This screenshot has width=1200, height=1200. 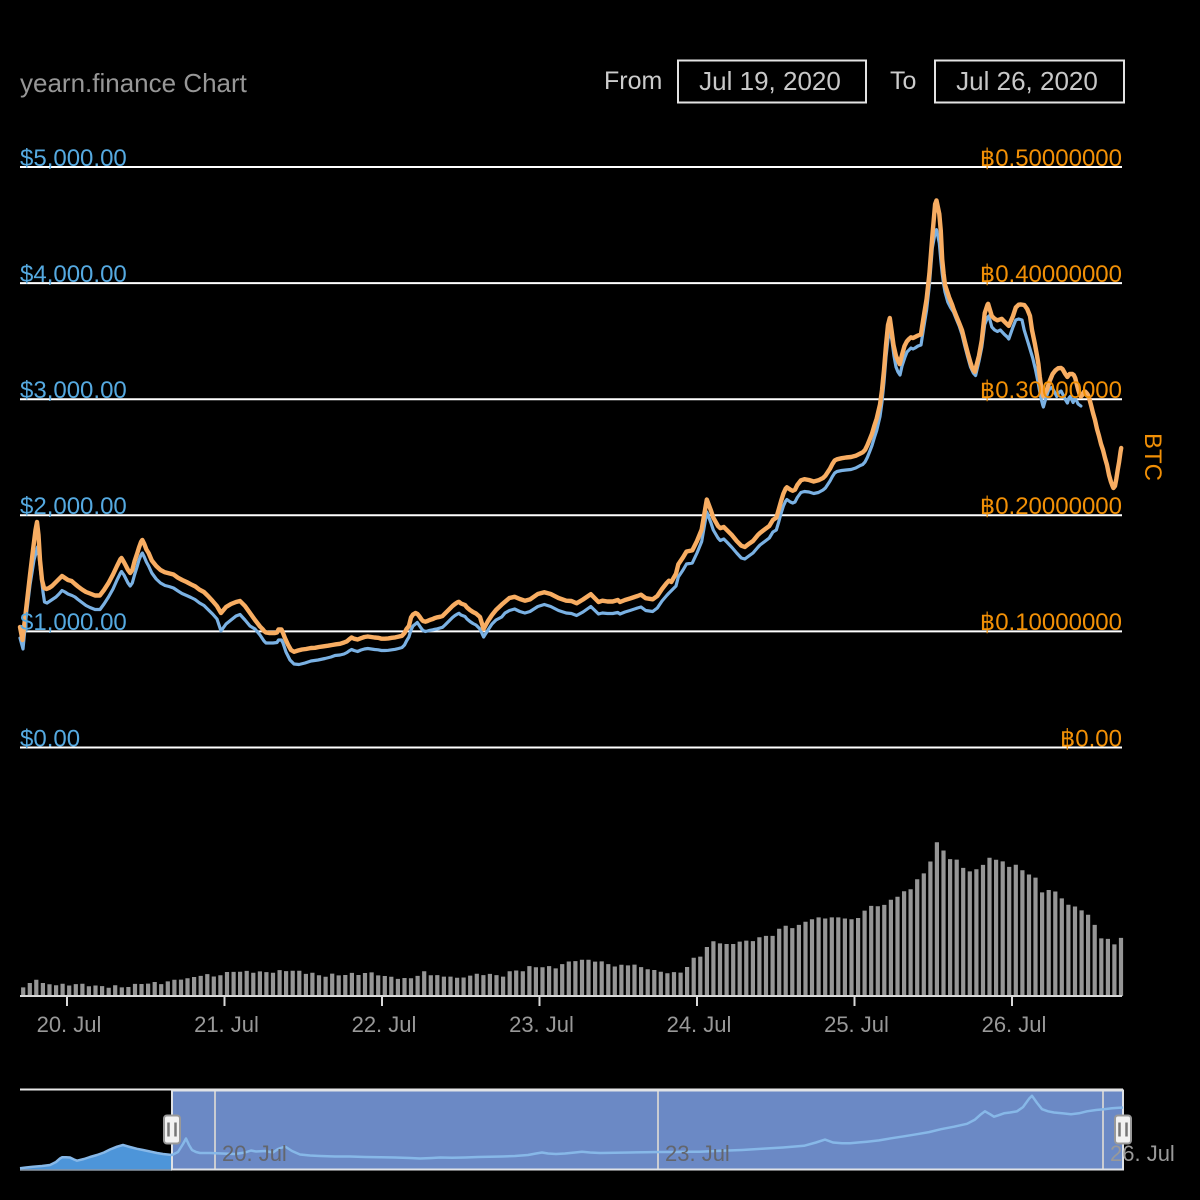 What do you see at coordinates (50, 738) in the screenshot?
I see `svg-text: $0.00` at bounding box center [50, 738].